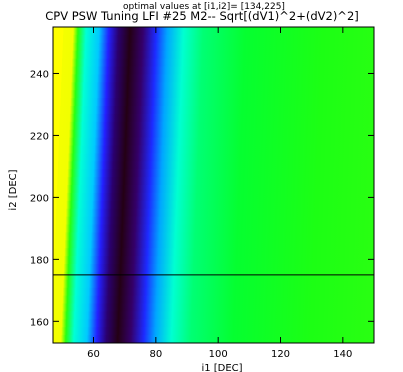  I want to click on x-tick-label: 80, so click(155, 354).